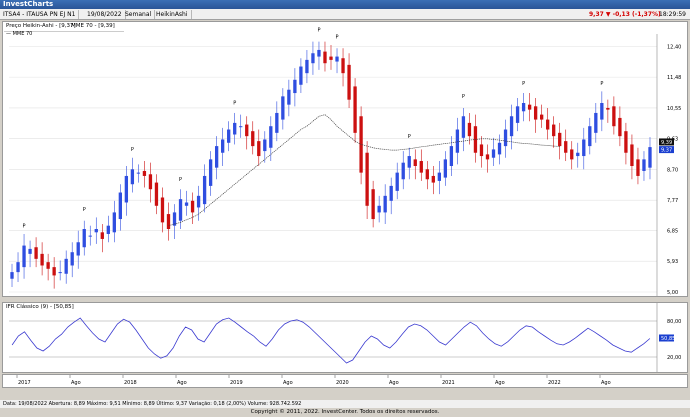  What do you see at coordinates (672, 232) in the screenshot?
I see `price-y-tick-label: 6,85` at bounding box center [672, 232].